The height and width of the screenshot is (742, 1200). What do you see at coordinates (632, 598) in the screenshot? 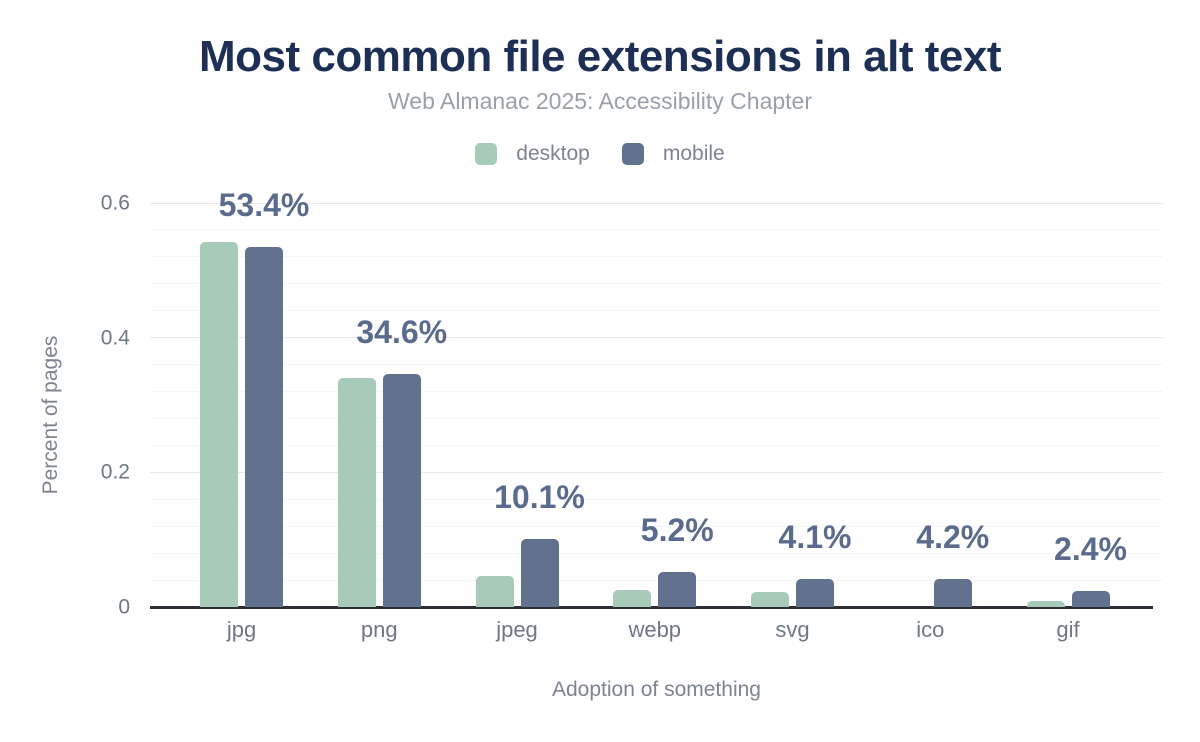
I see `bar-desktop-webp` at bounding box center [632, 598].